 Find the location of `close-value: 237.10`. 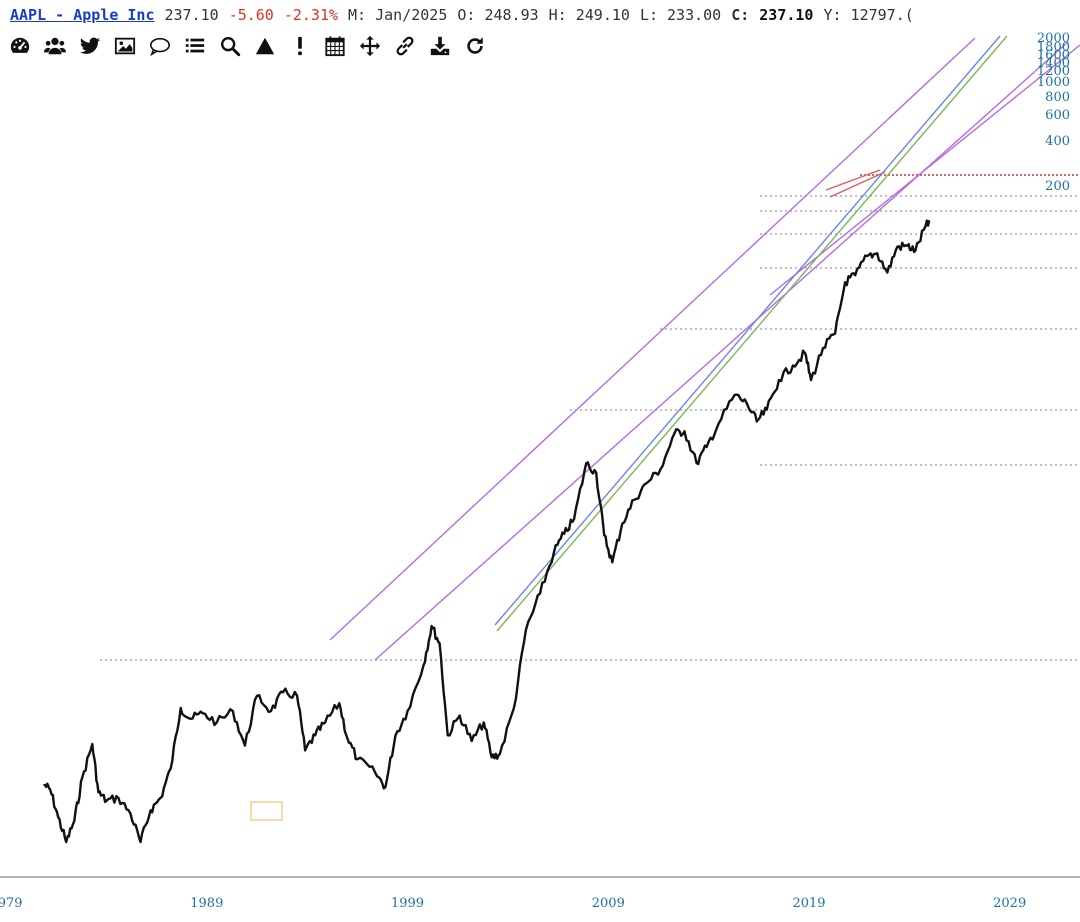

close-value: 237.10 is located at coordinates (786, 15).